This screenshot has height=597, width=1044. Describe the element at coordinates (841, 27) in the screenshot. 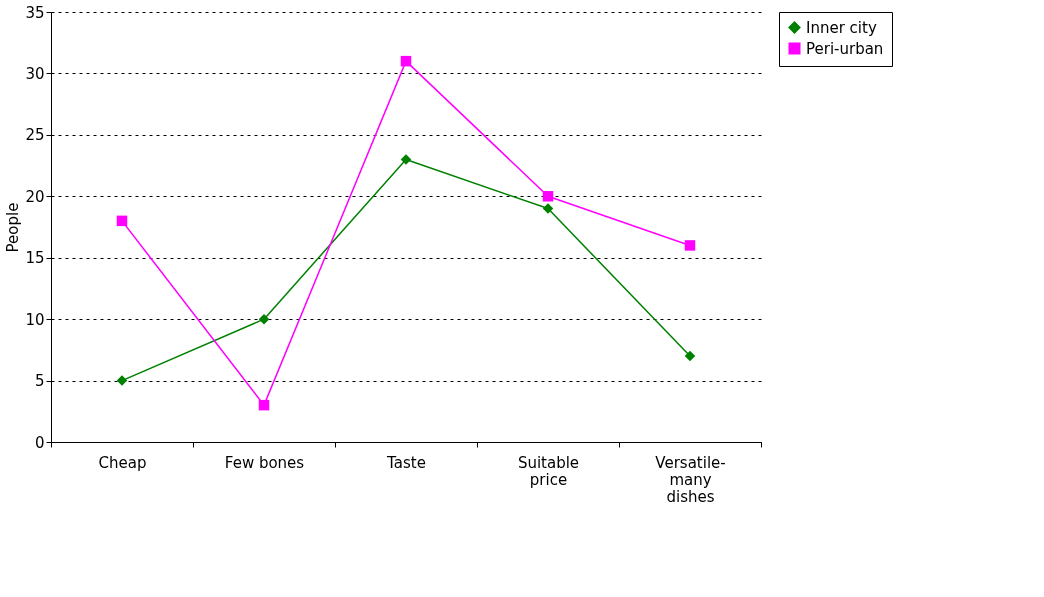

I see `legend-label: Inner city` at that location.